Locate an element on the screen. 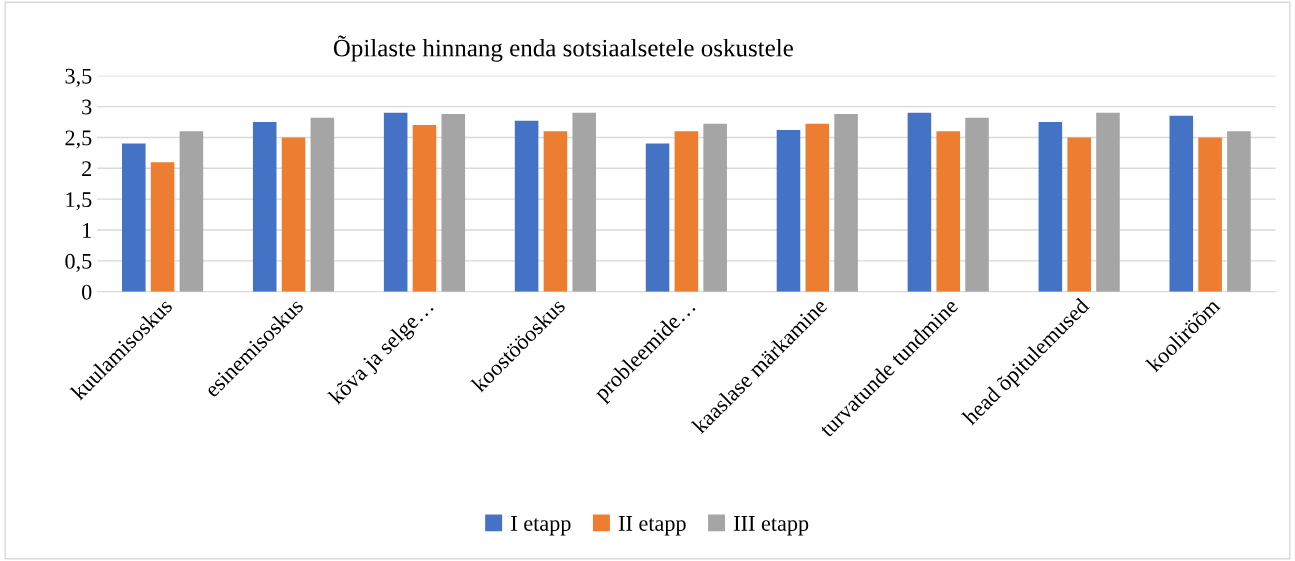 This screenshot has width=1295, height=561. chart-title: Õpilaste hinnang enda sotsiaalsetele oskustele is located at coordinates (563, 48).